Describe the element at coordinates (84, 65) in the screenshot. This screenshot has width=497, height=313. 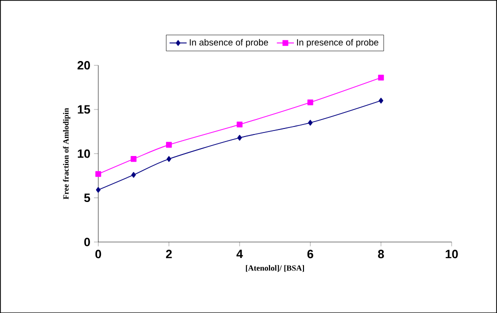
I see `y-tick-label: 20` at that location.